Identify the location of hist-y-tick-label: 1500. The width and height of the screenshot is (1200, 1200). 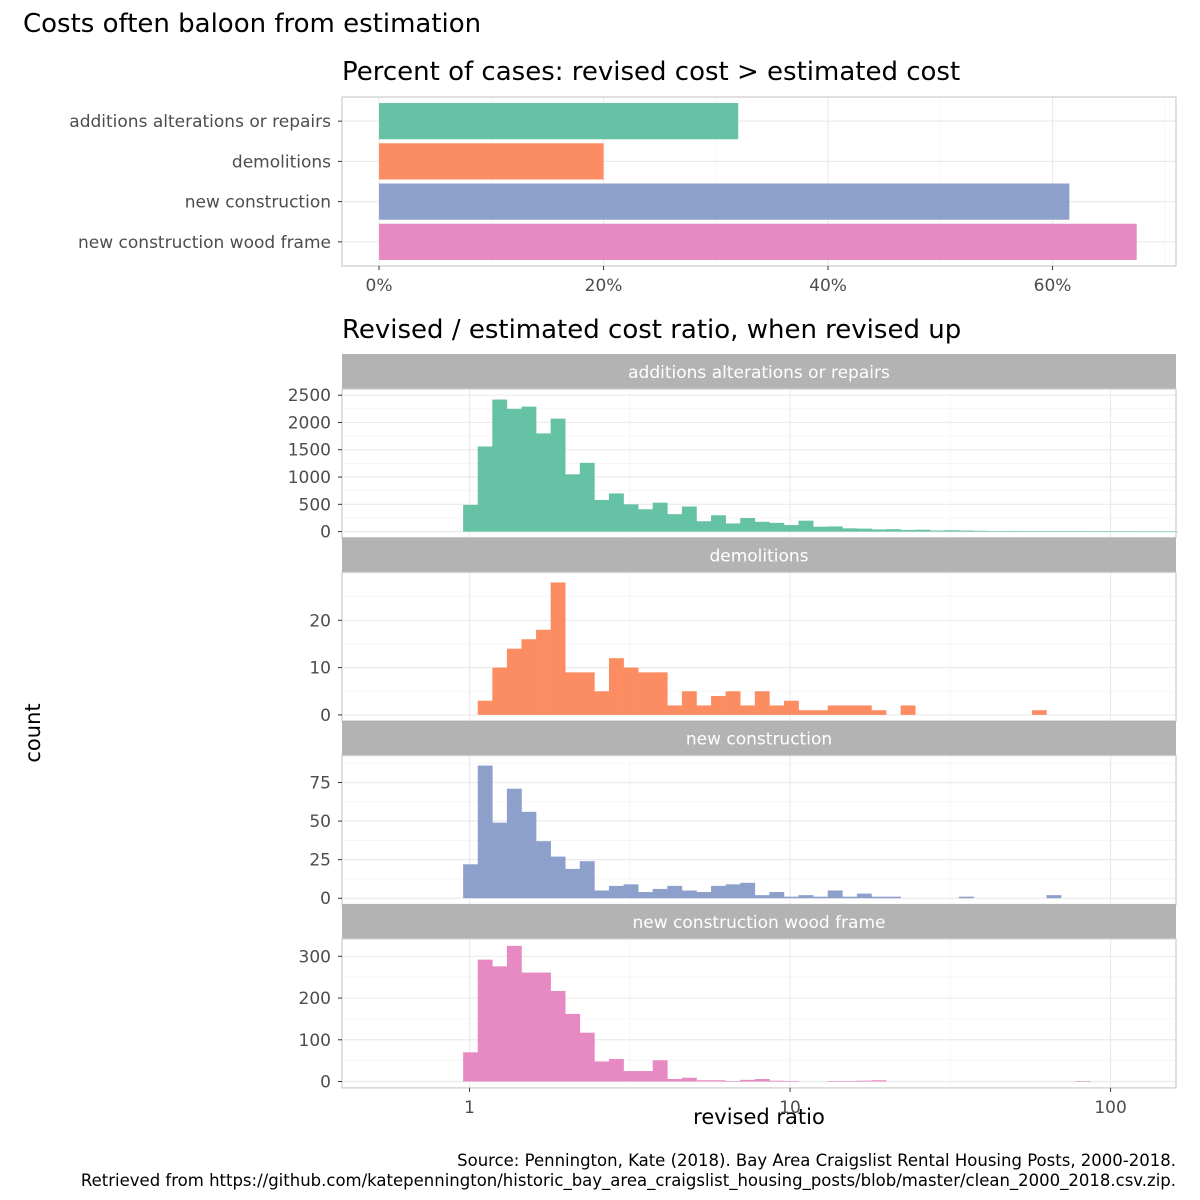
(309, 451).